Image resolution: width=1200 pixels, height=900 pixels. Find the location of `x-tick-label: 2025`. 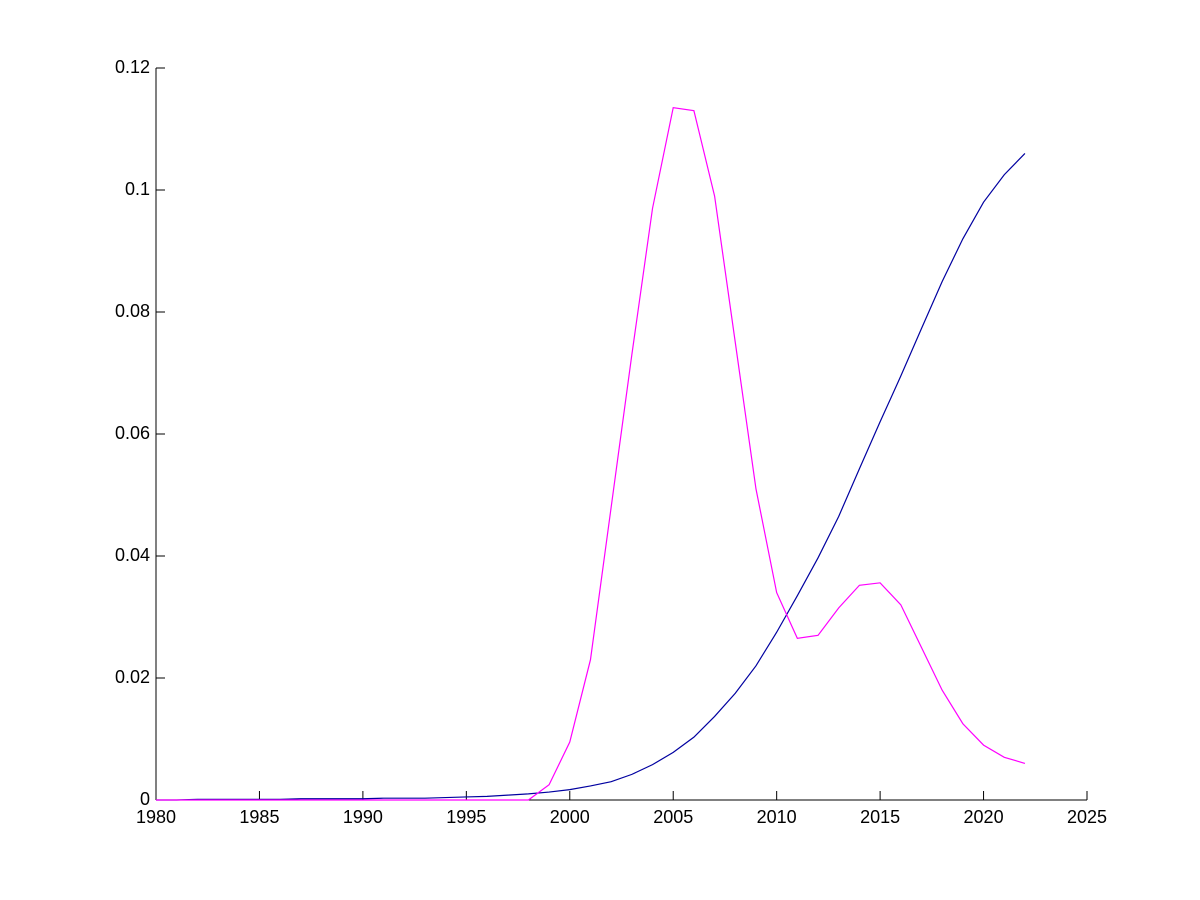

x-tick-label: 2025 is located at coordinates (1087, 817).